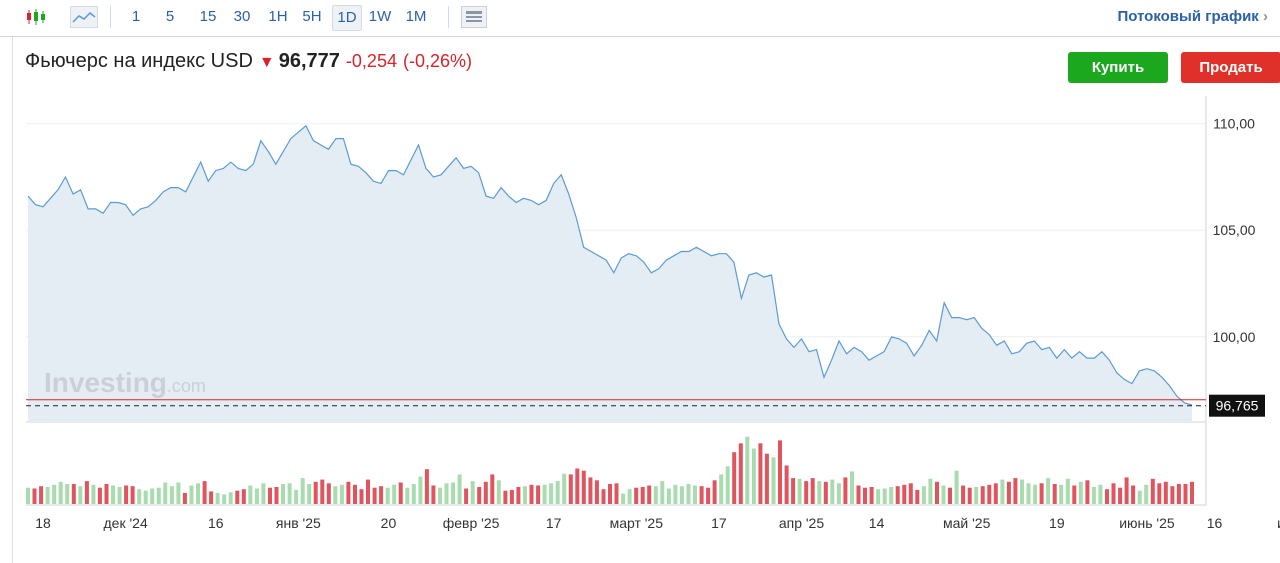  What do you see at coordinates (1230, 67) in the screenshot?
I see `sell-button: Продать` at bounding box center [1230, 67].